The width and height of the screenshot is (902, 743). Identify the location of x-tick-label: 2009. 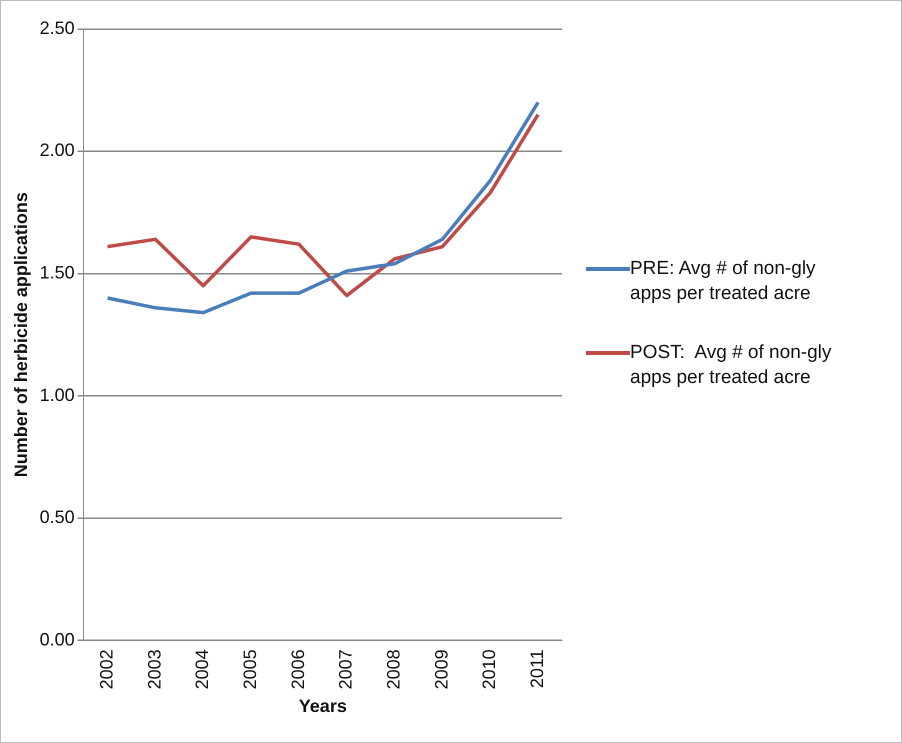
(441, 669).